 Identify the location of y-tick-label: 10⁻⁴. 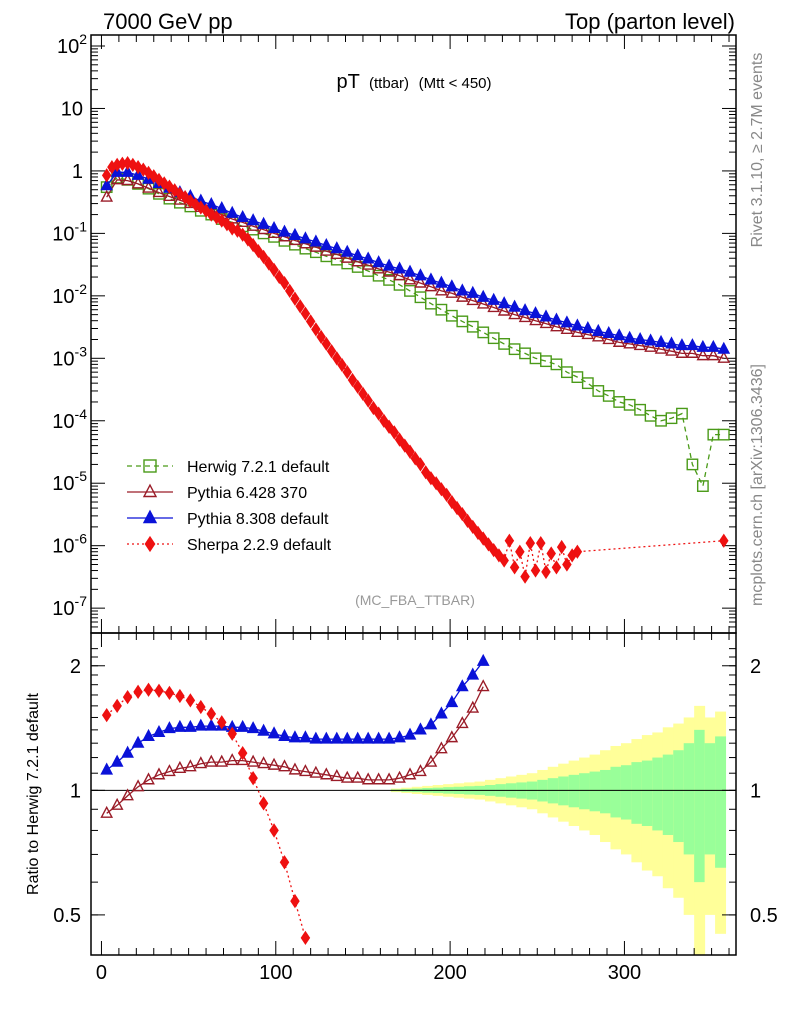
(69, 419).